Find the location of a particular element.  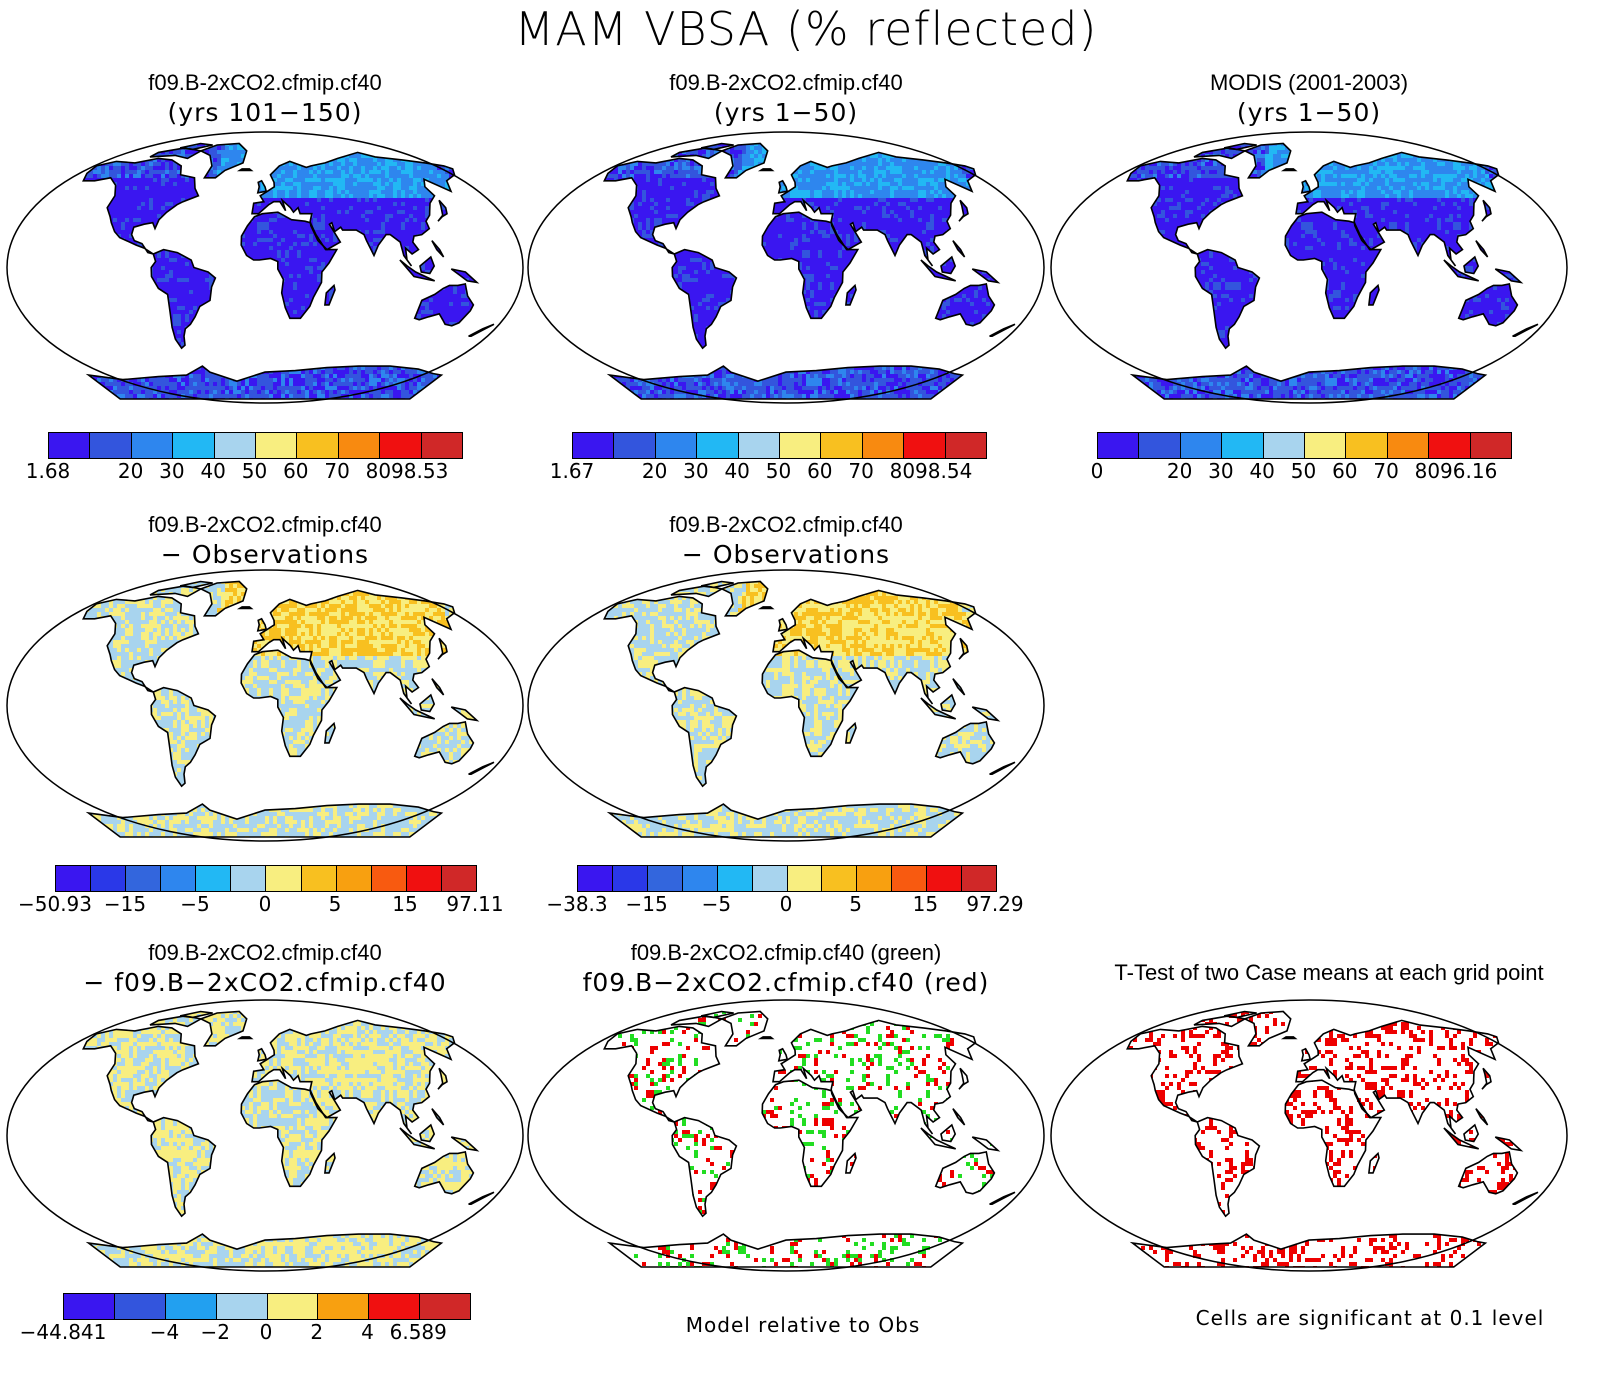

colorbar-swatches is located at coordinates (787, 878).